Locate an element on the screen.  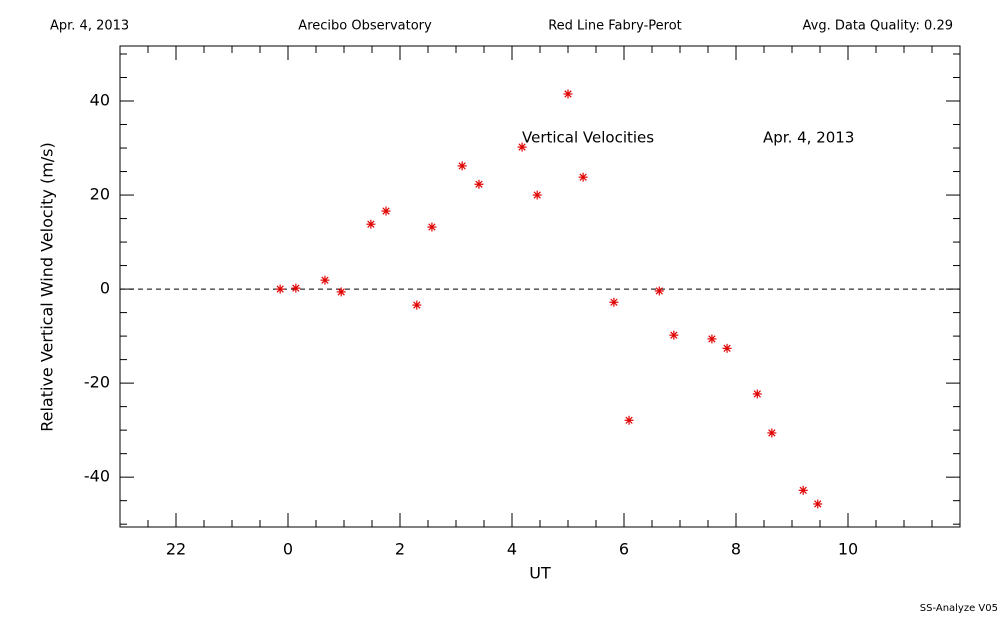
y-axis-label: Relative Vertical Wind Velocity (m/s) is located at coordinates (47, 287).